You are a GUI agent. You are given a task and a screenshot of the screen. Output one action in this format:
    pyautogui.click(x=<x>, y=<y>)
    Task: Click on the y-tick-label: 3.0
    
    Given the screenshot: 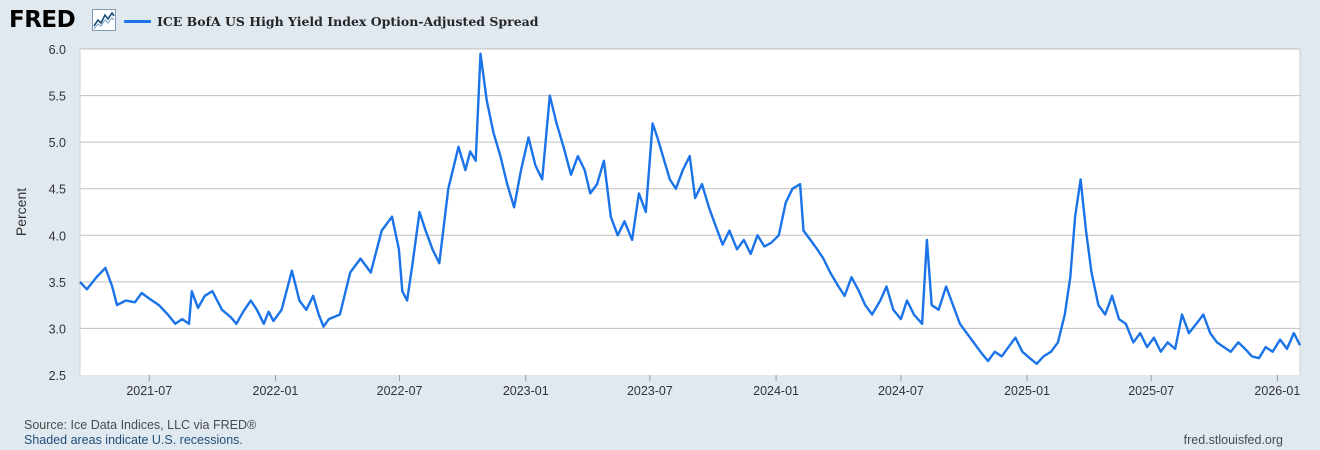 What is the action you would take?
    pyautogui.click(x=57, y=329)
    